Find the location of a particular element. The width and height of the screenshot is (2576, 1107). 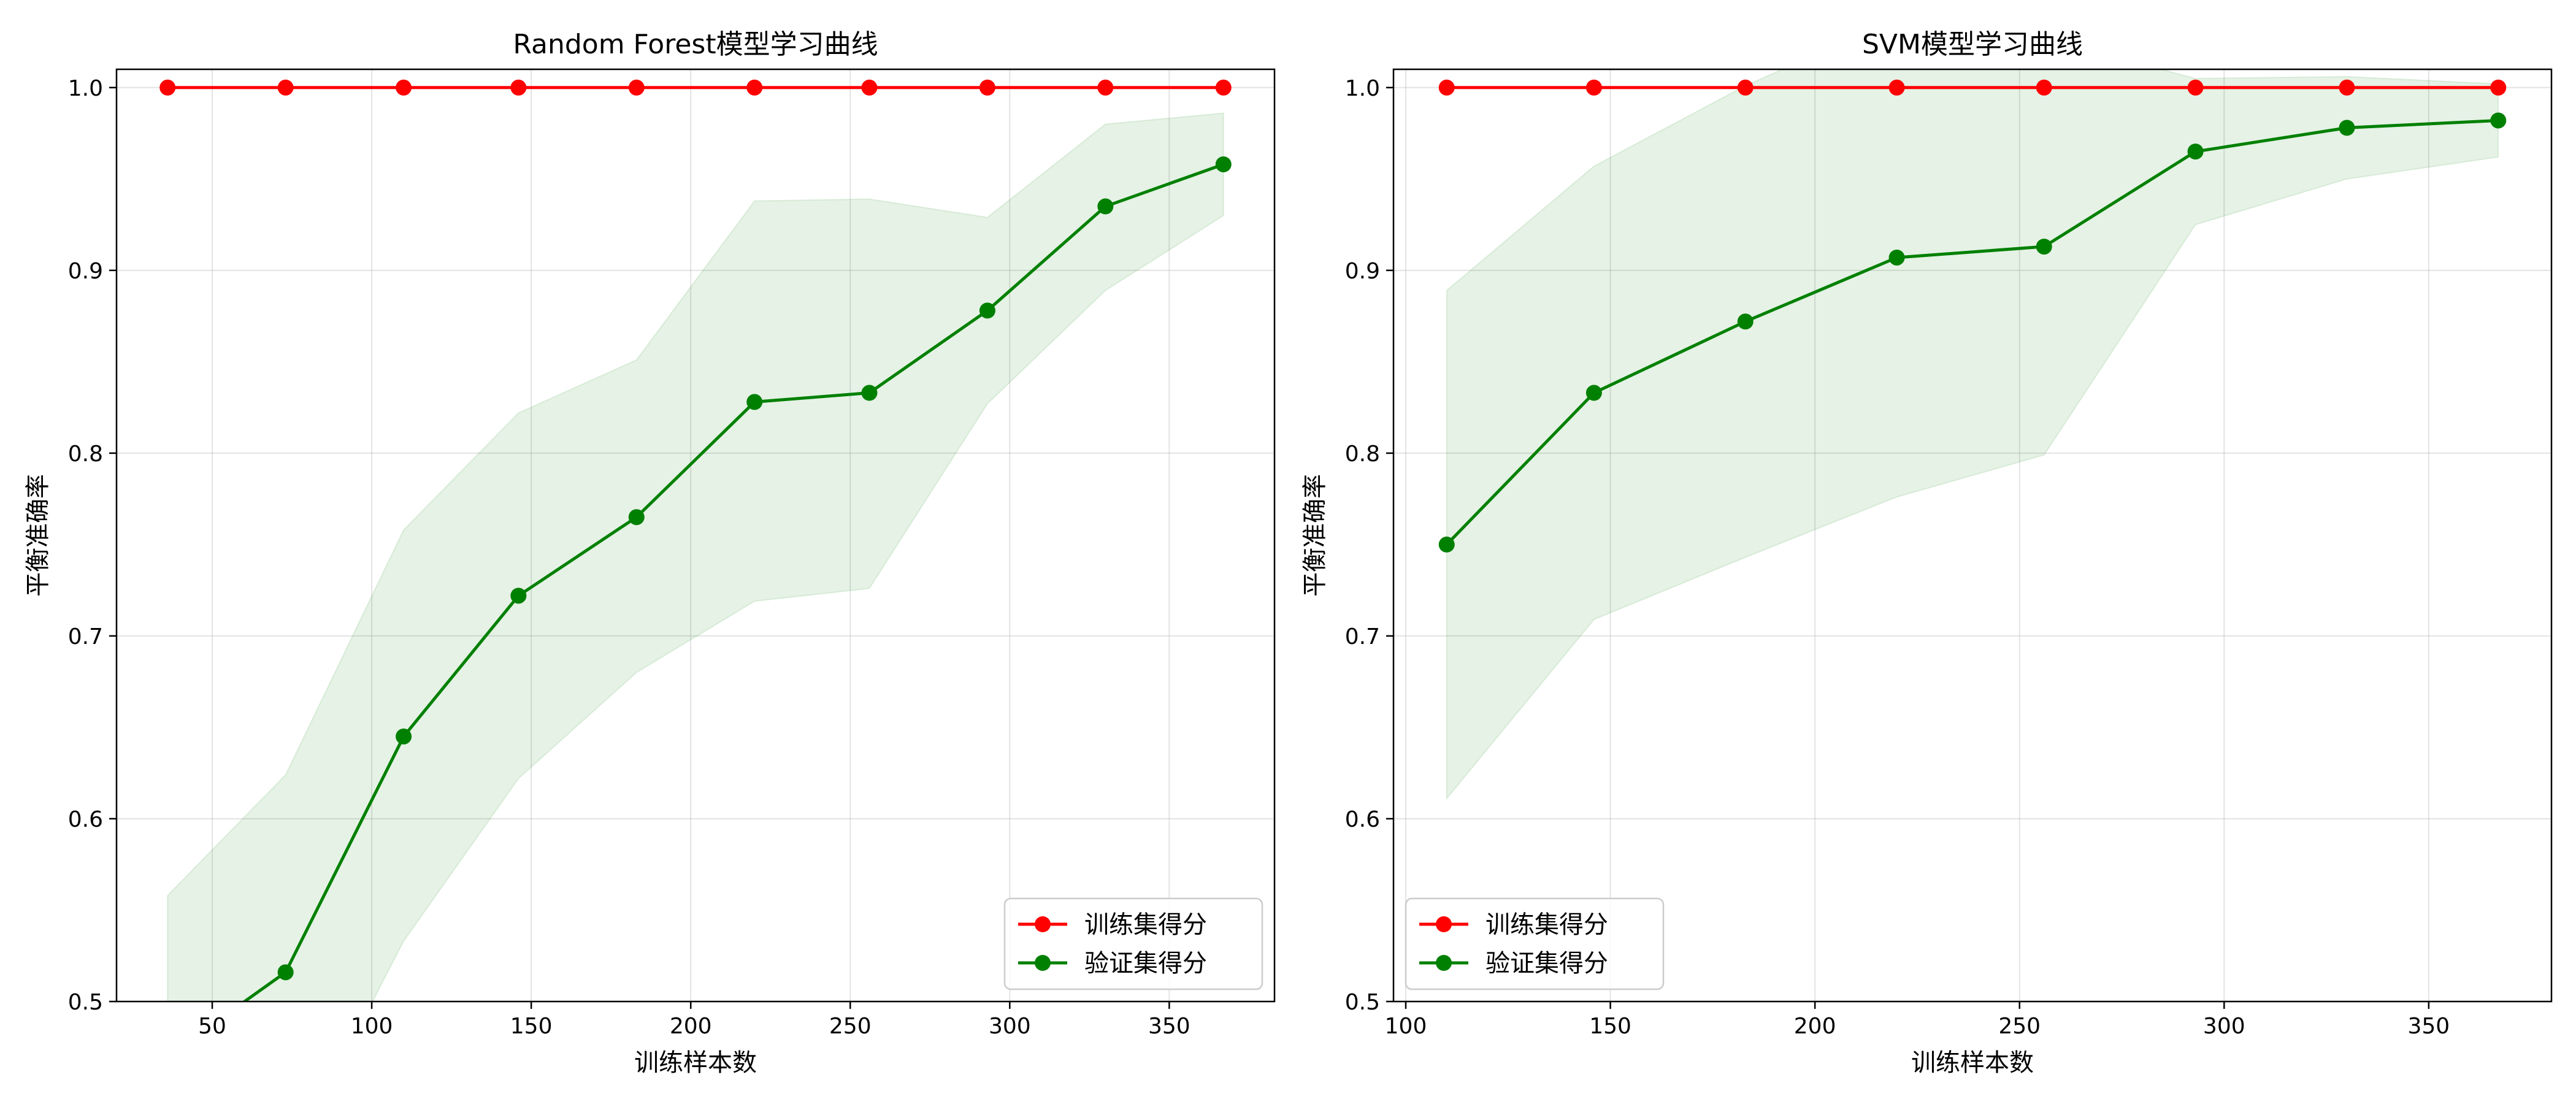

x-tick-label: 50 is located at coordinates (212, 1026).